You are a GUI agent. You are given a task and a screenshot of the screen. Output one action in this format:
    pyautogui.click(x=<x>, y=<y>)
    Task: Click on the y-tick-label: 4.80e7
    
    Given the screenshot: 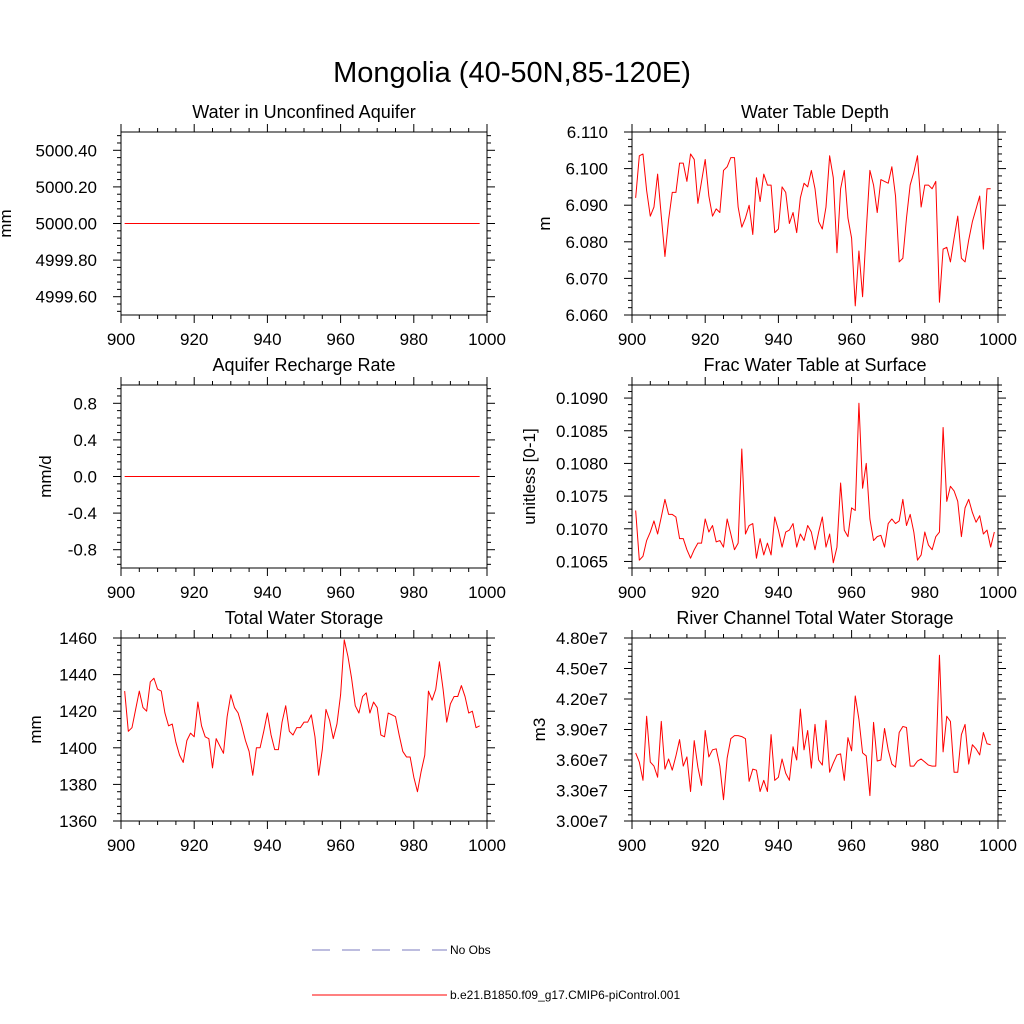 What is the action you would take?
    pyautogui.click(x=582, y=638)
    